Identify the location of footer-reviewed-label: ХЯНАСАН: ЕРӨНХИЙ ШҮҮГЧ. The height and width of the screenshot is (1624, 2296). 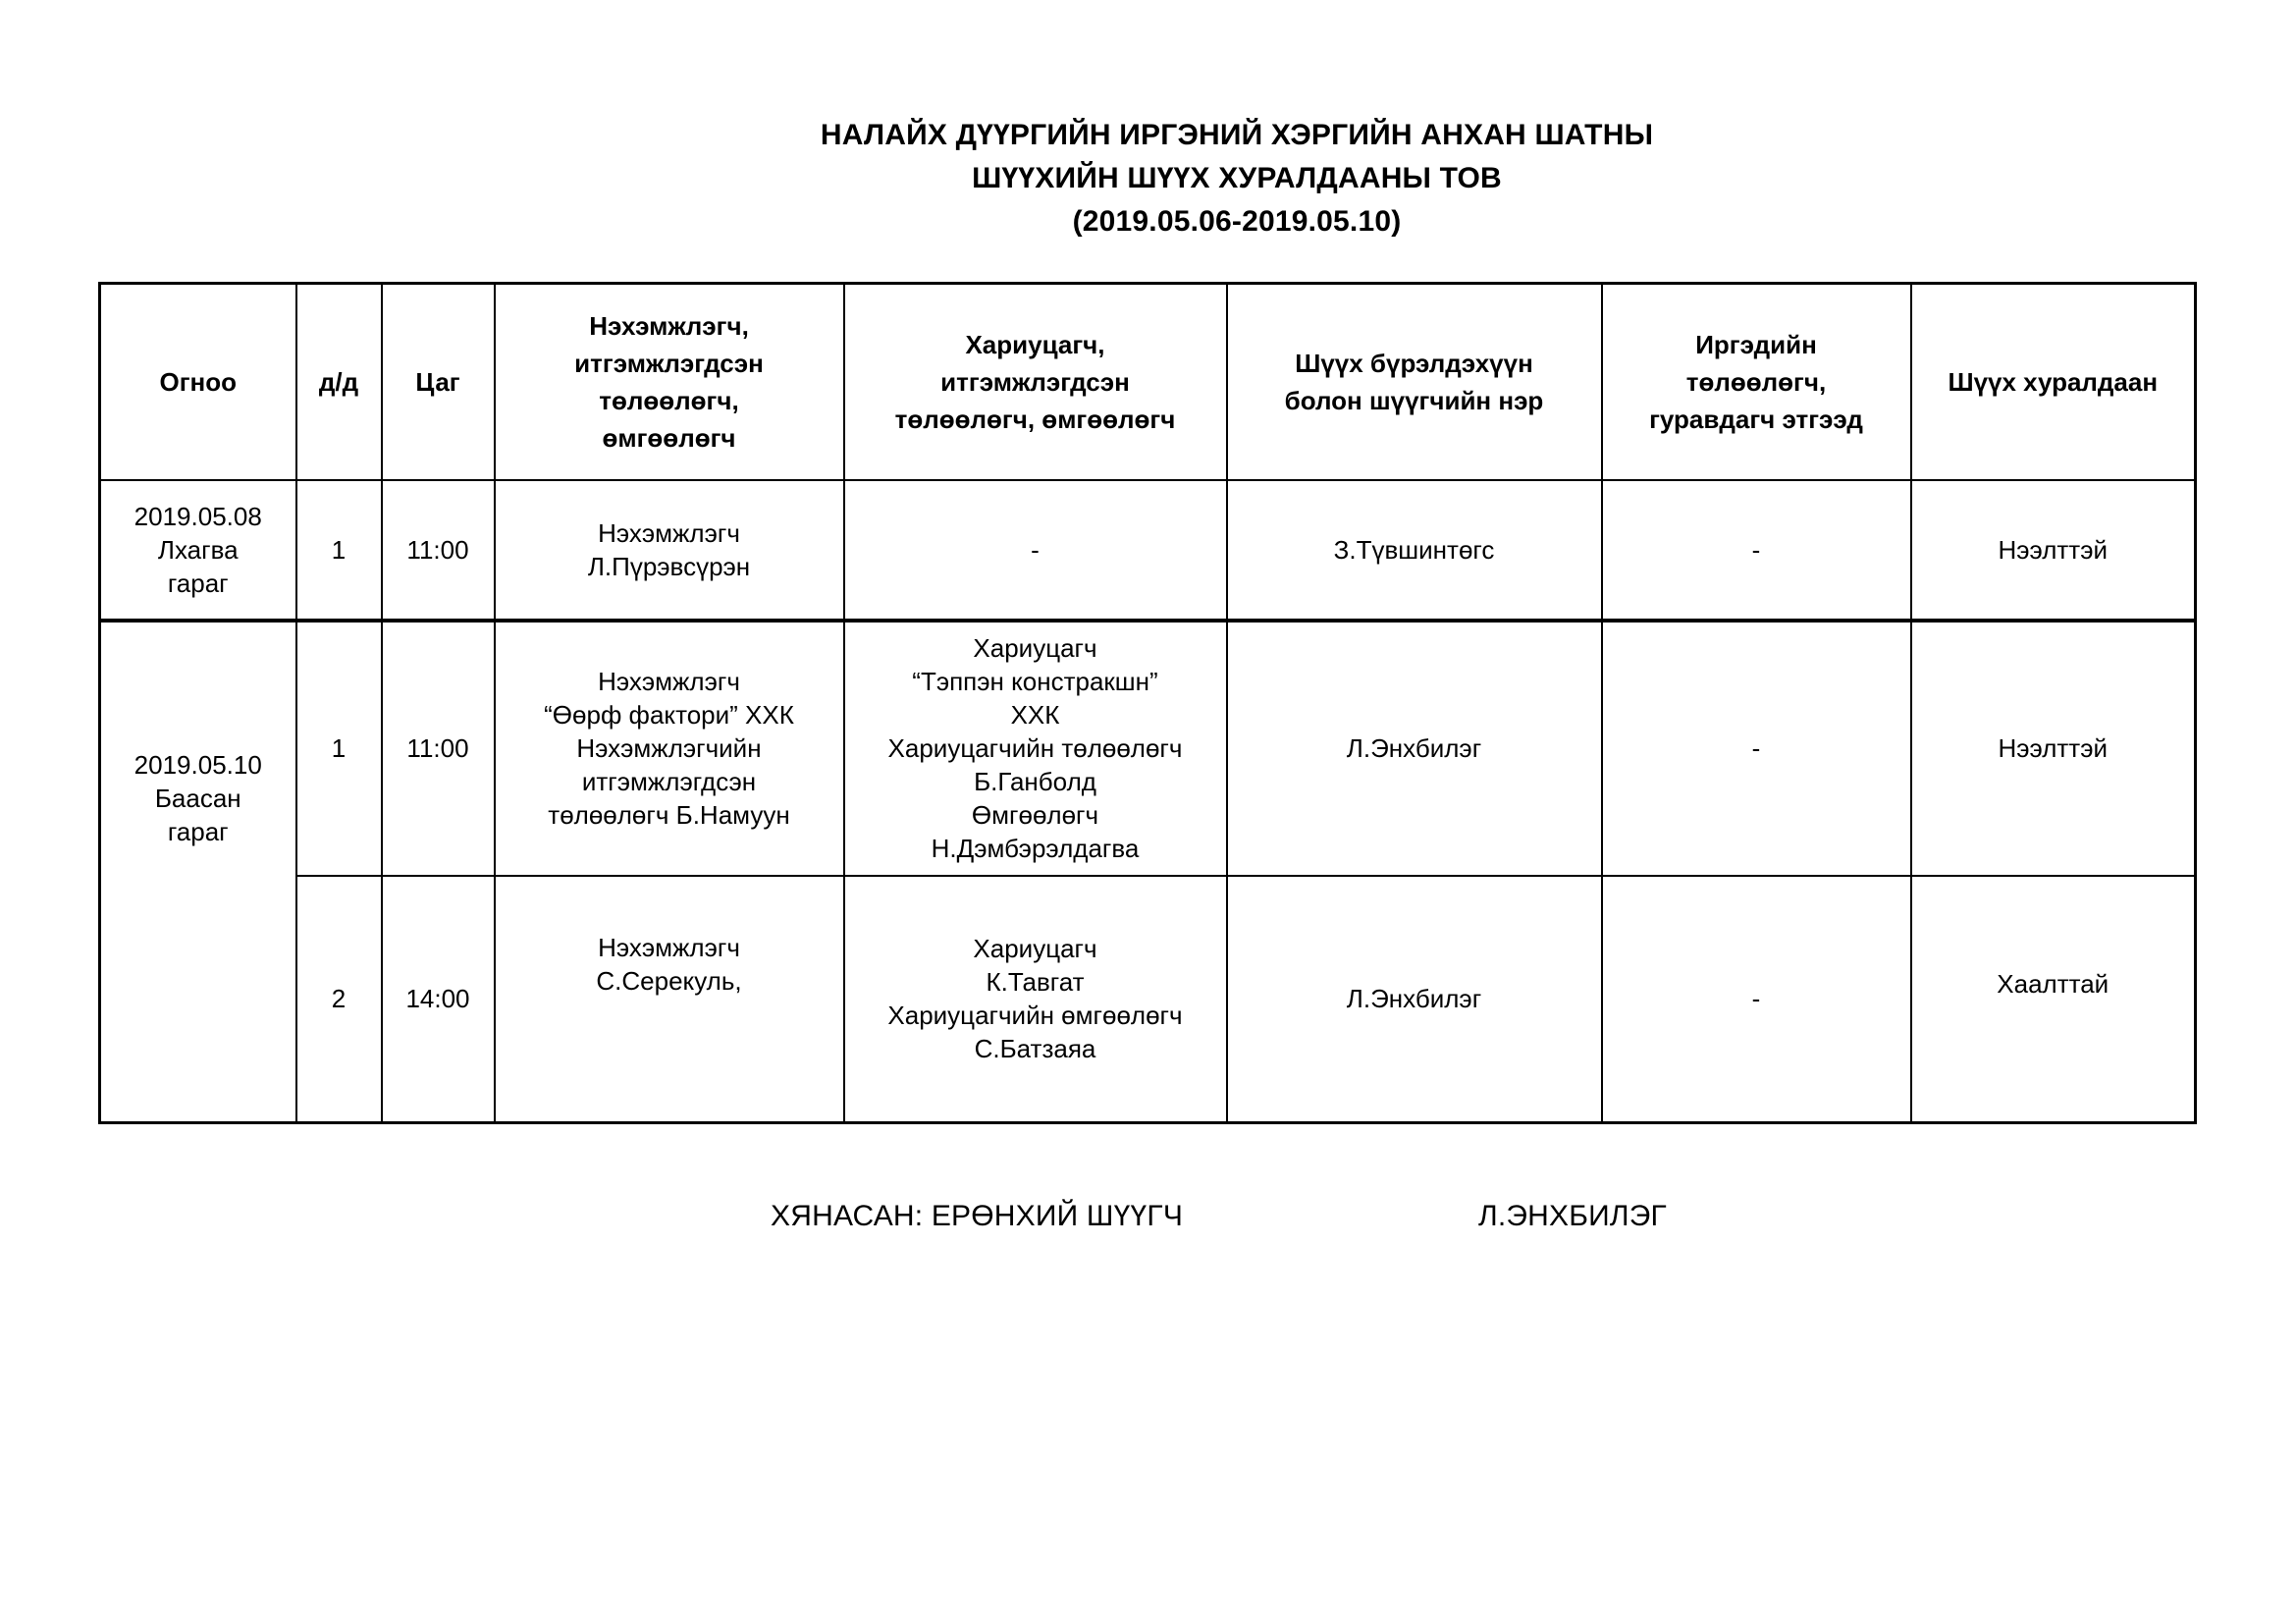
(978, 1216).